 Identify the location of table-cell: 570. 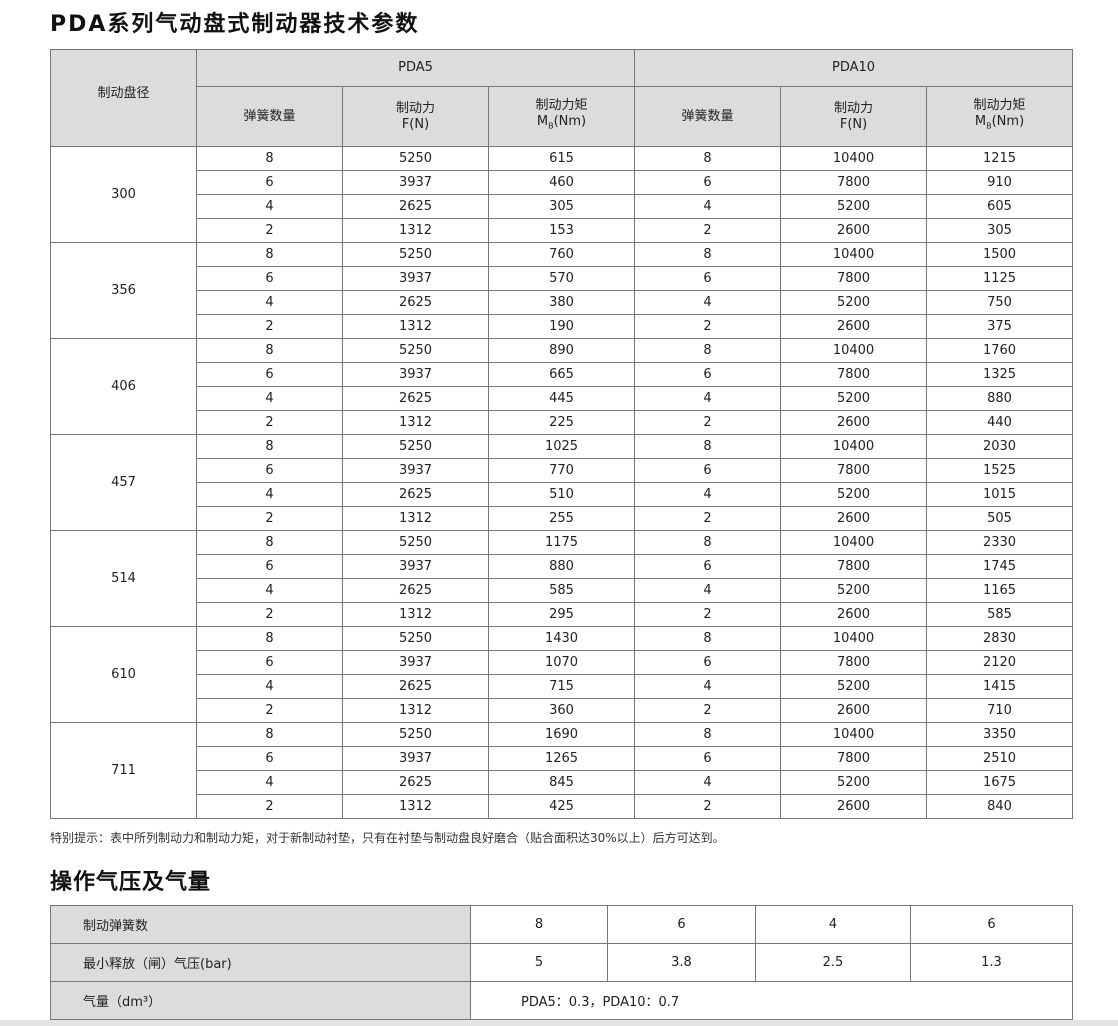
(561, 278).